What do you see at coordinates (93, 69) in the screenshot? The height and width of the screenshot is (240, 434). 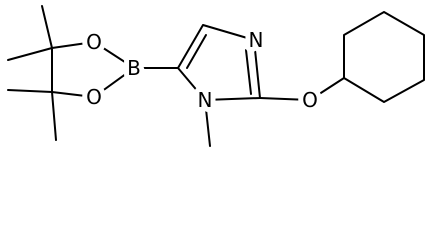 I see `dioxaborolane-ring` at bounding box center [93, 69].